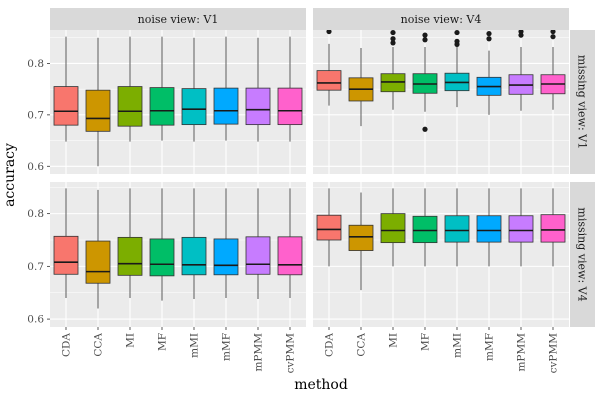  I want to click on x-axis-title: method, so click(321, 385).